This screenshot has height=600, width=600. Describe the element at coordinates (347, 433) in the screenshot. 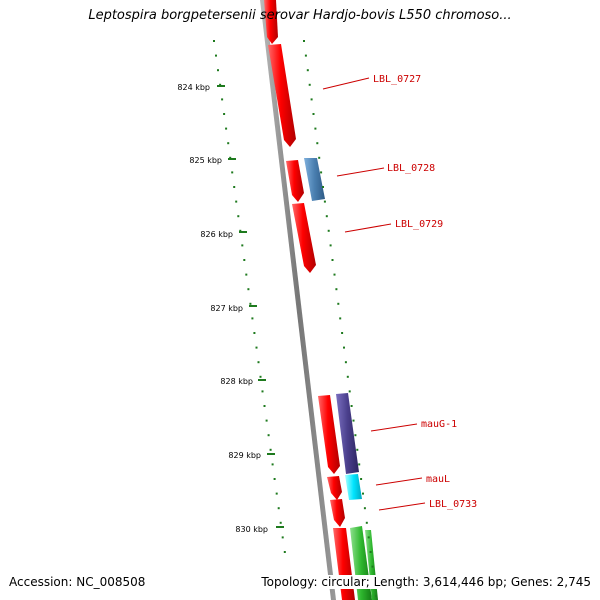

I see `gene-block-purple` at that location.